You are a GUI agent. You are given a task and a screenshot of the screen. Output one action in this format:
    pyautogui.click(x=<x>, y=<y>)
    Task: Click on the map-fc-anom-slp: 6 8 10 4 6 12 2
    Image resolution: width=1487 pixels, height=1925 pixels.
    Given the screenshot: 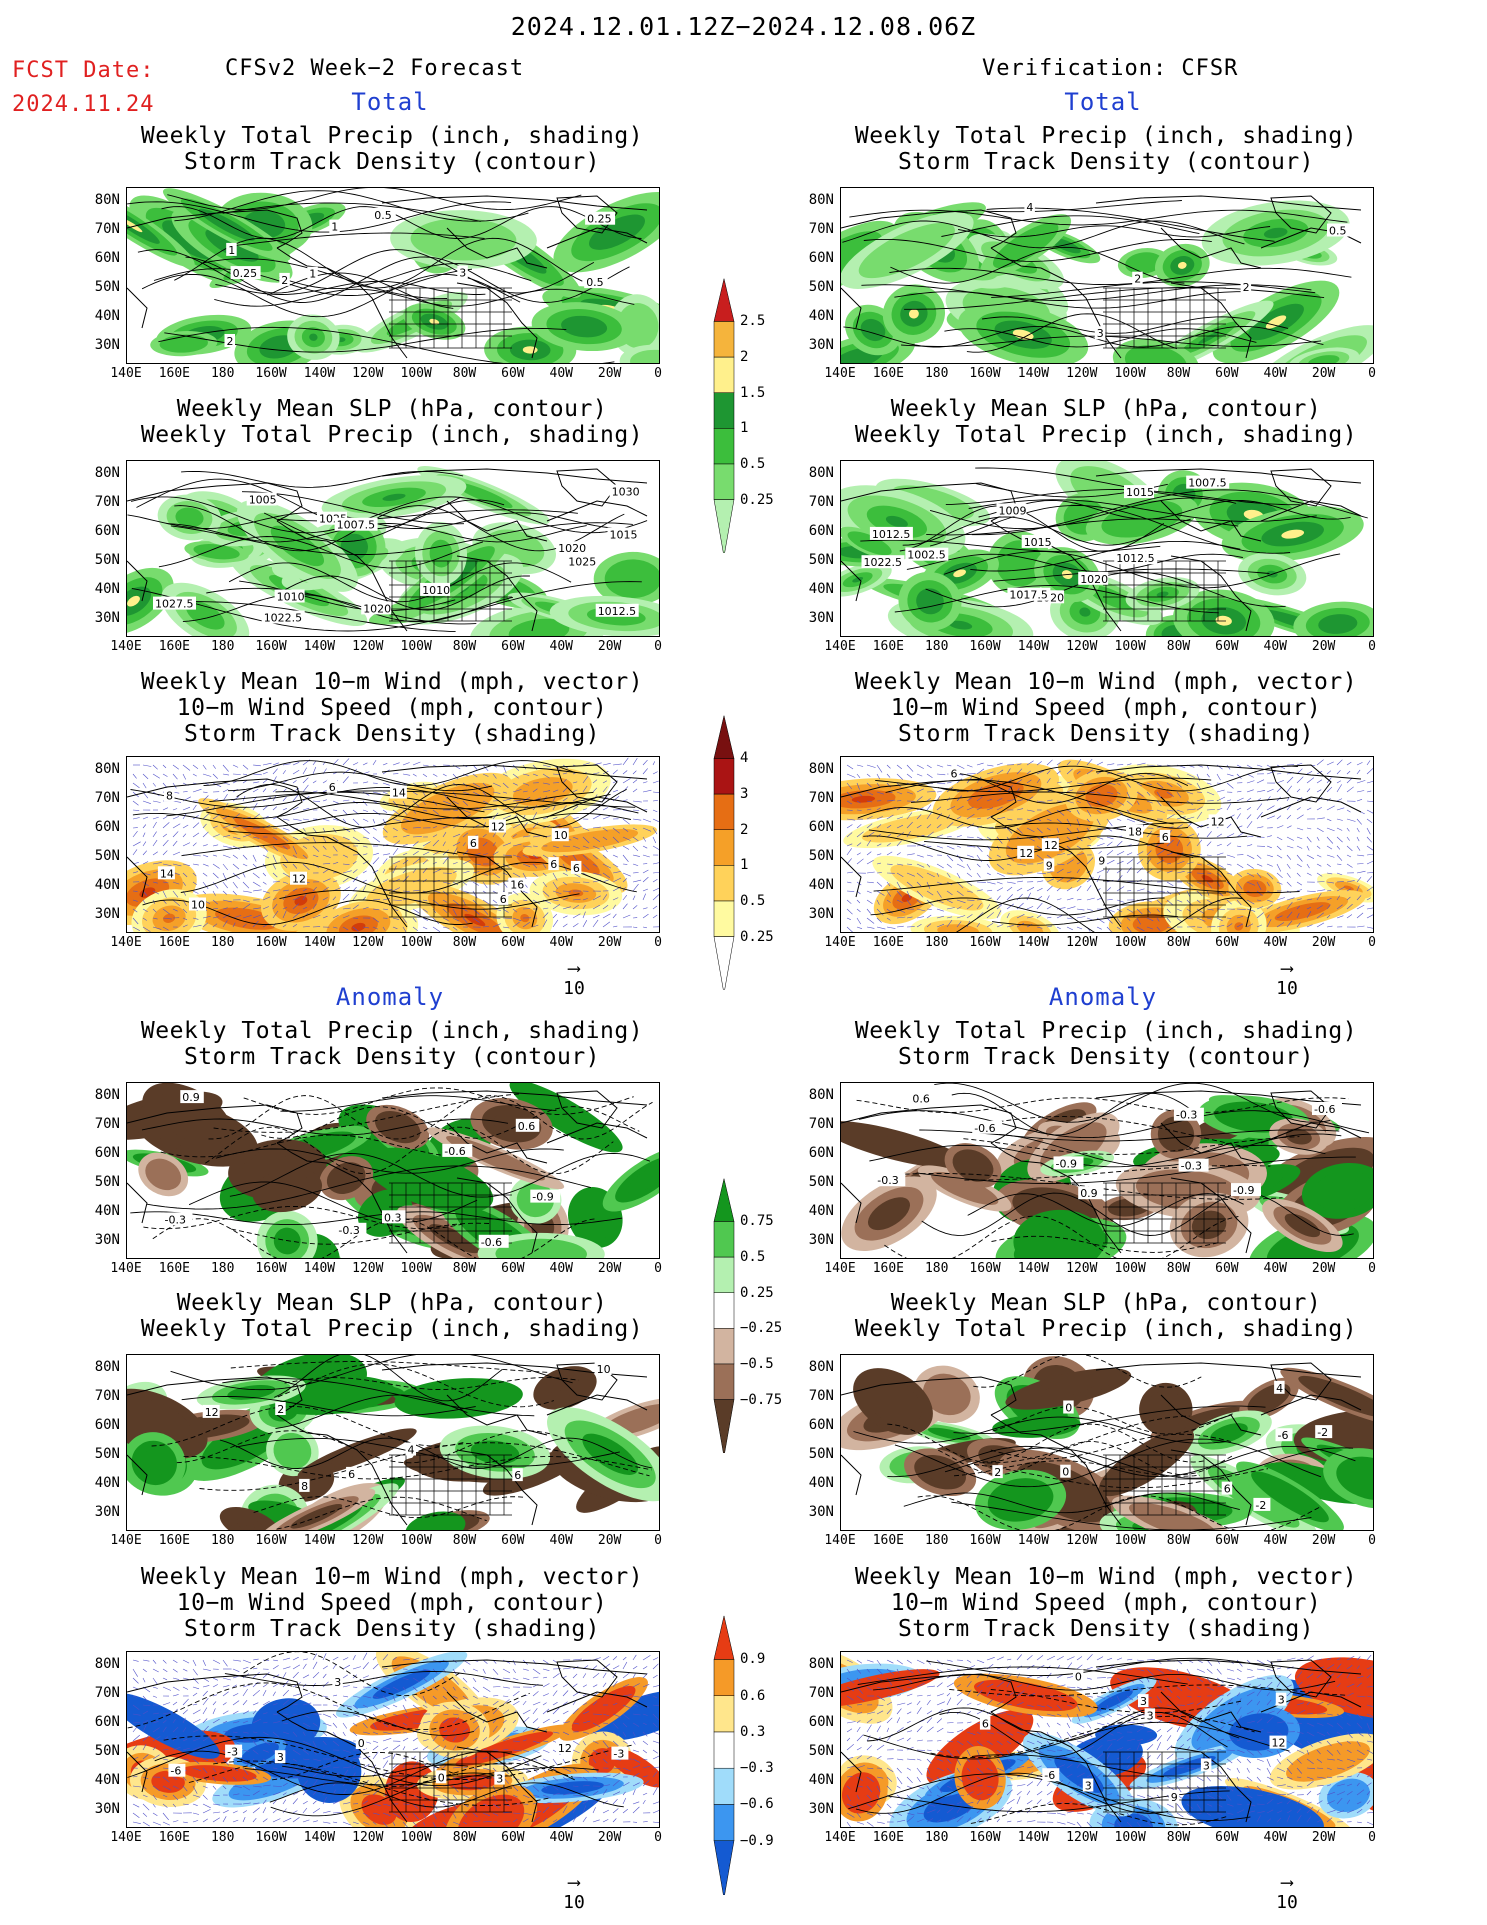 What is the action you would take?
    pyautogui.click(x=393, y=1442)
    